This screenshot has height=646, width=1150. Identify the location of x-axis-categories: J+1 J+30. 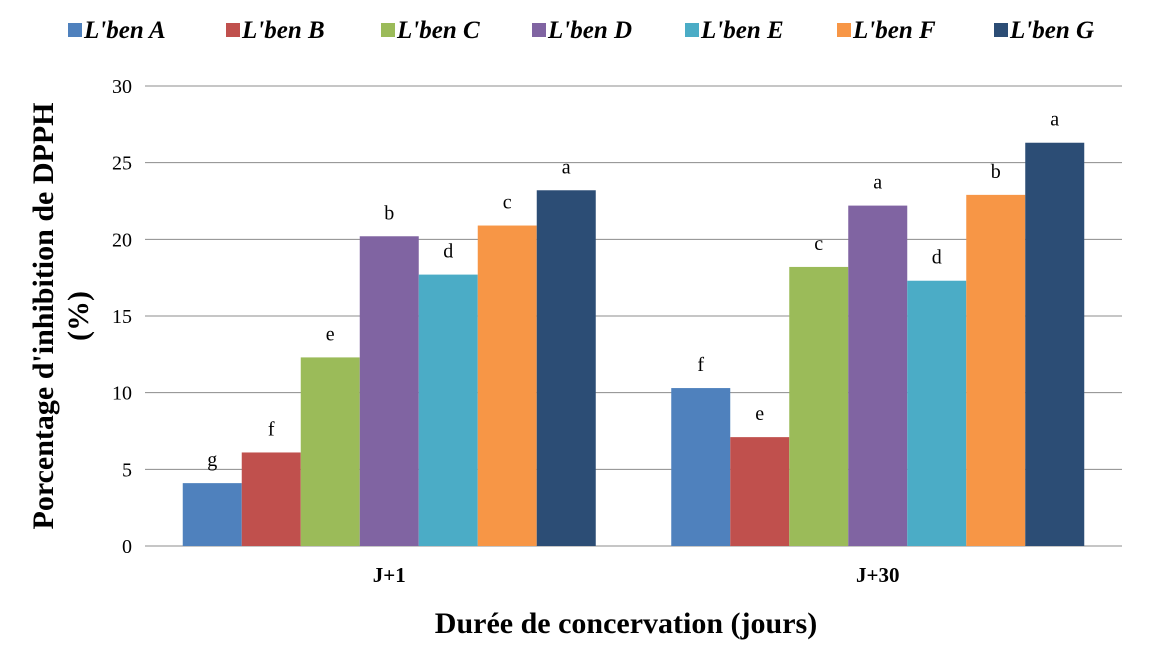
(636, 575).